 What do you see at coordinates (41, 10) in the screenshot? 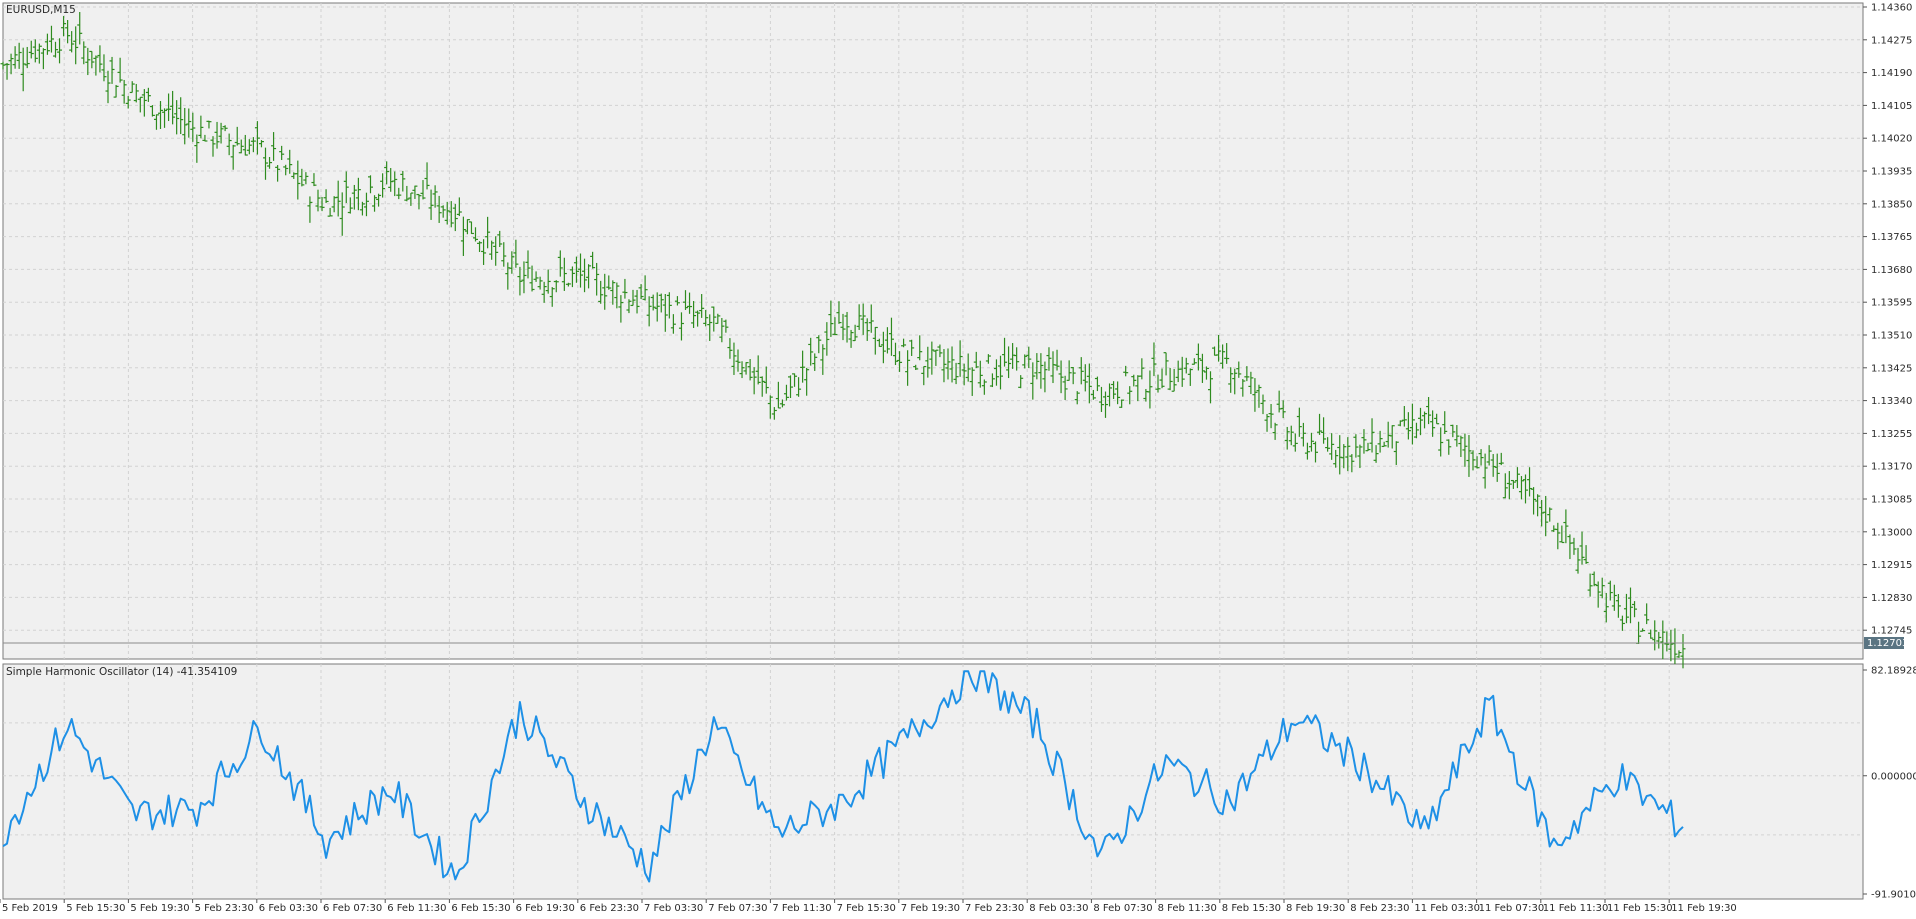
I see `symbol-label: EURUSD,M15` at bounding box center [41, 10].